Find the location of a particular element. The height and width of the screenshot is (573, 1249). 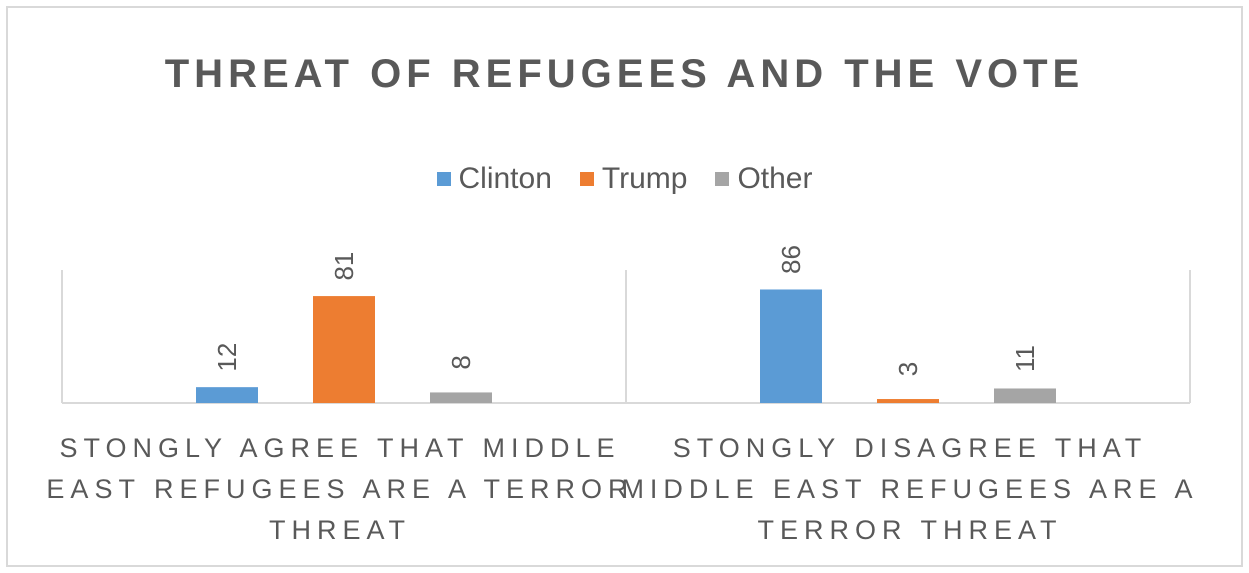

category-label-disagree-line-3: TERROR THREAT is located at coordinates (910, 530).